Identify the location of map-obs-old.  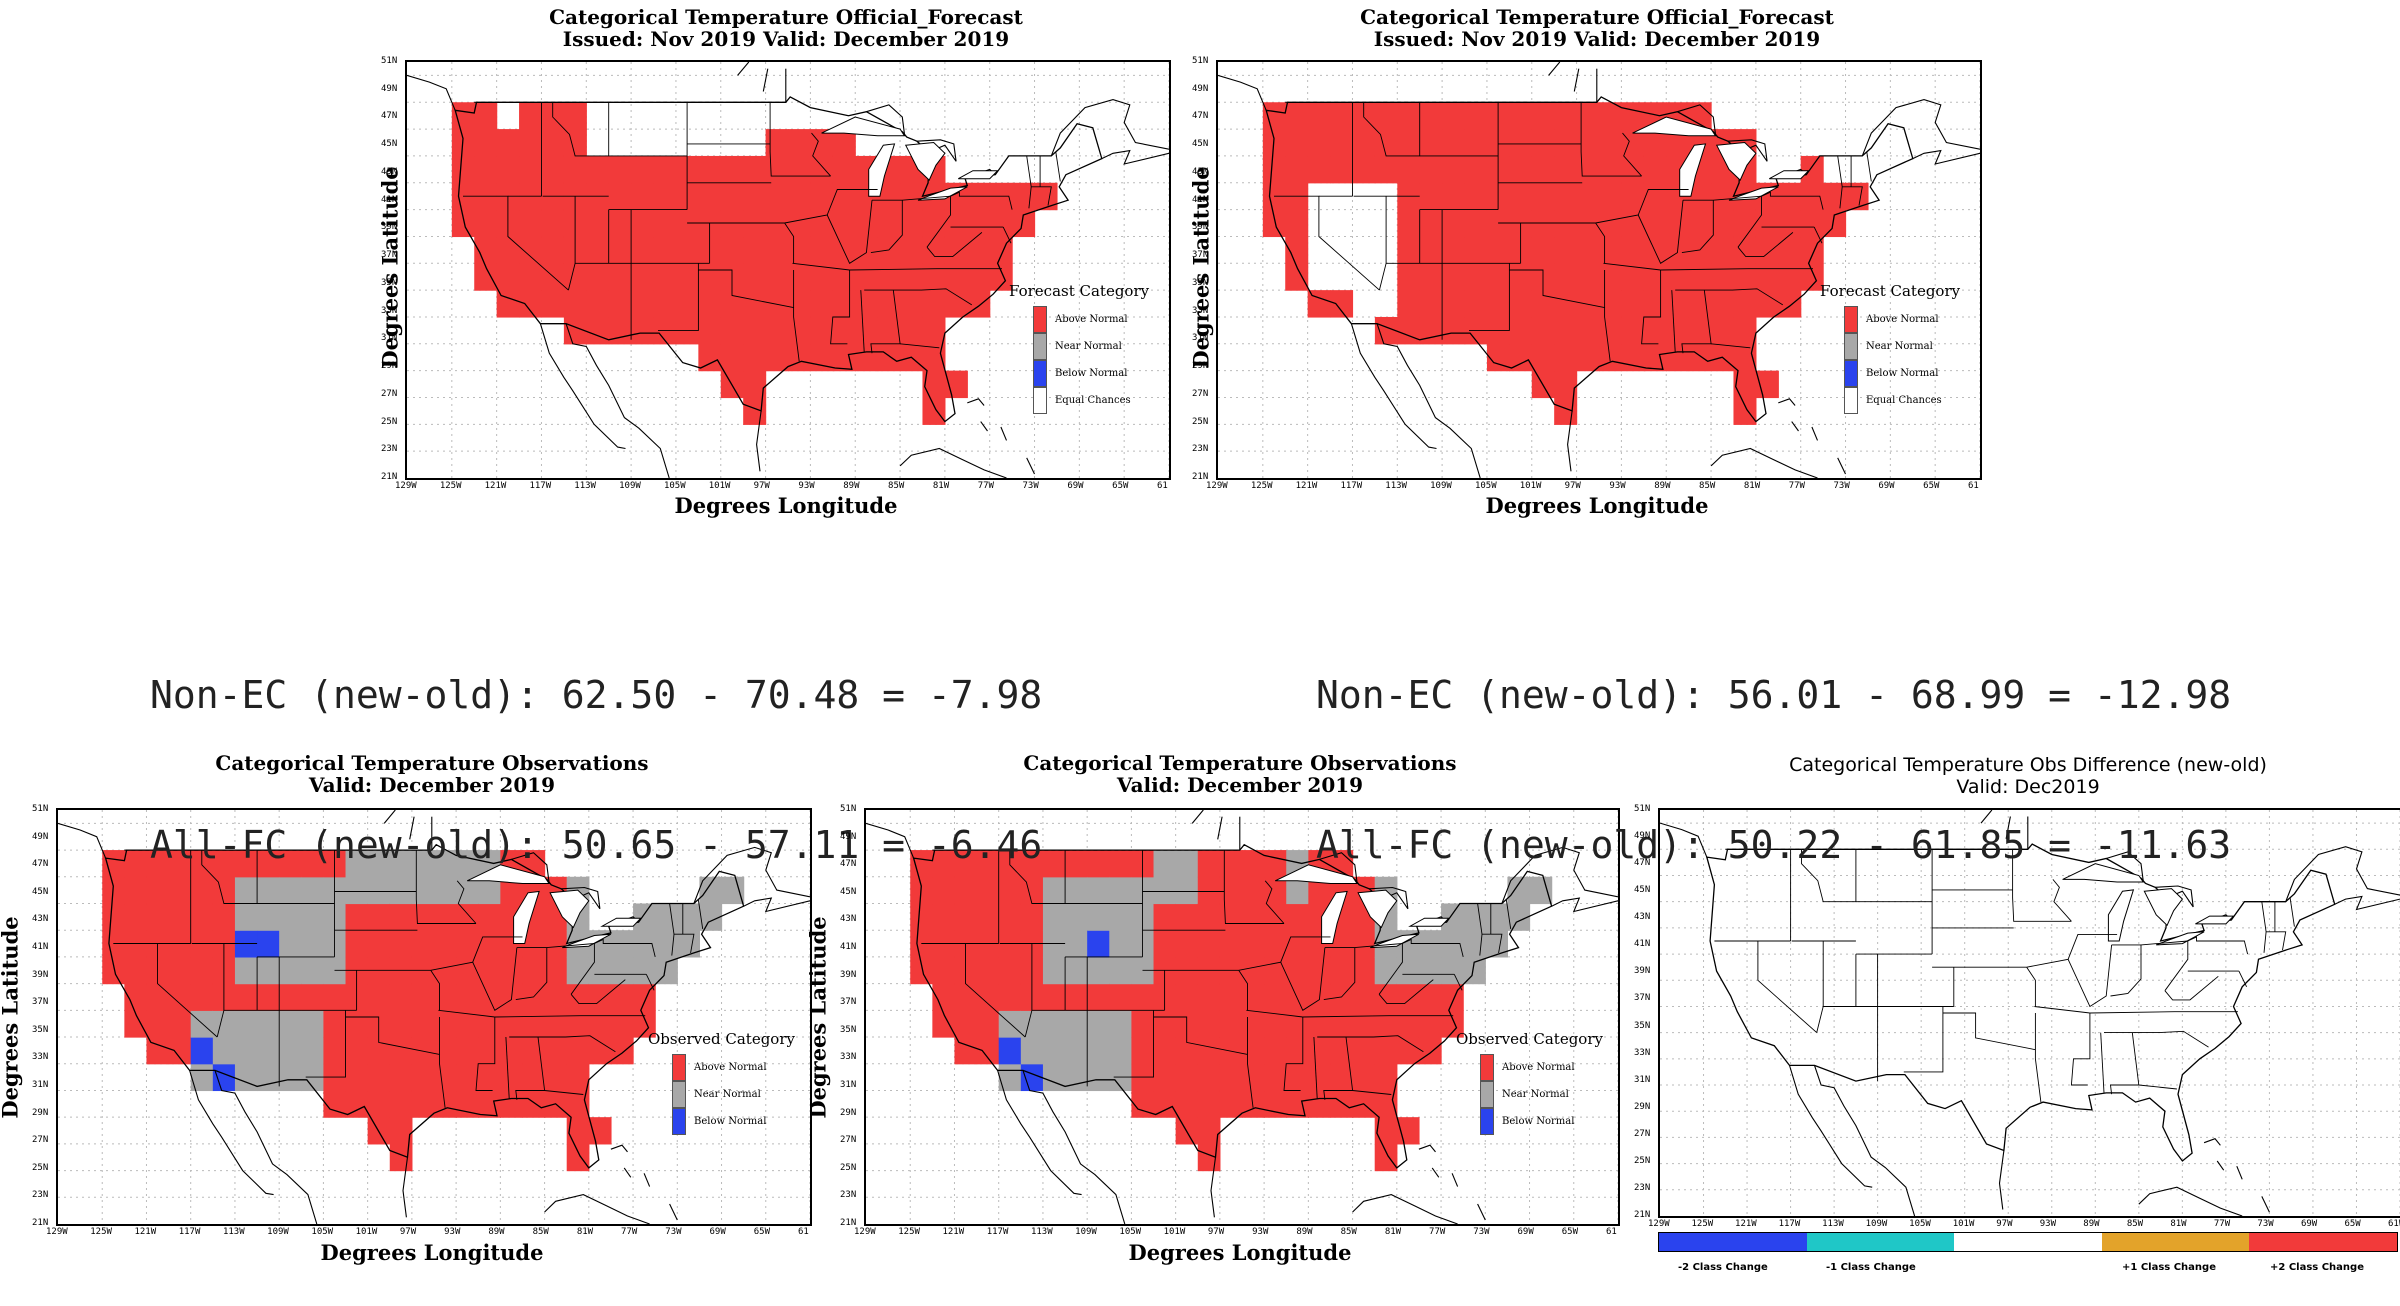
(1242, 1017).